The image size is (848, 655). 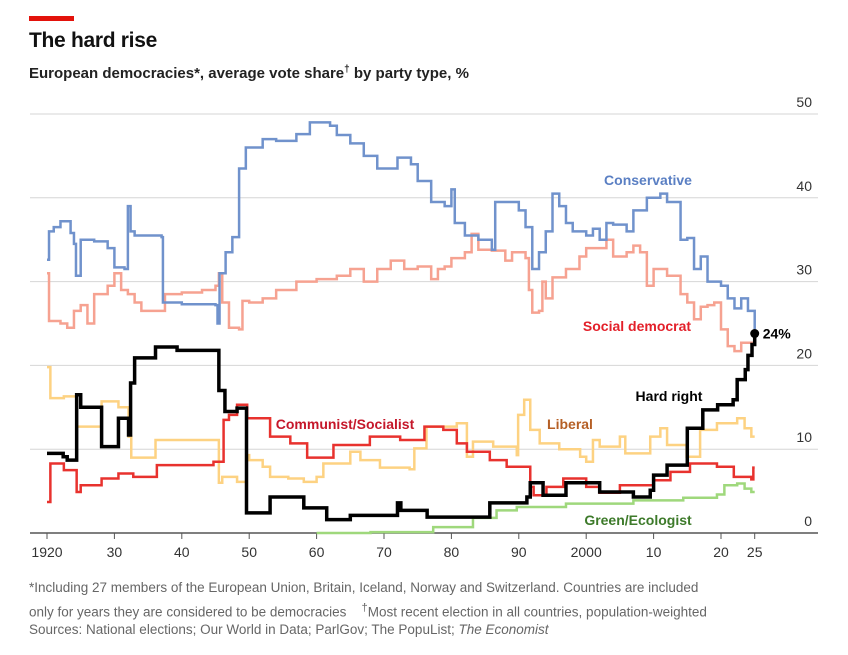 I want to click on footnote-dagger: †, so click(x=364, y=608).